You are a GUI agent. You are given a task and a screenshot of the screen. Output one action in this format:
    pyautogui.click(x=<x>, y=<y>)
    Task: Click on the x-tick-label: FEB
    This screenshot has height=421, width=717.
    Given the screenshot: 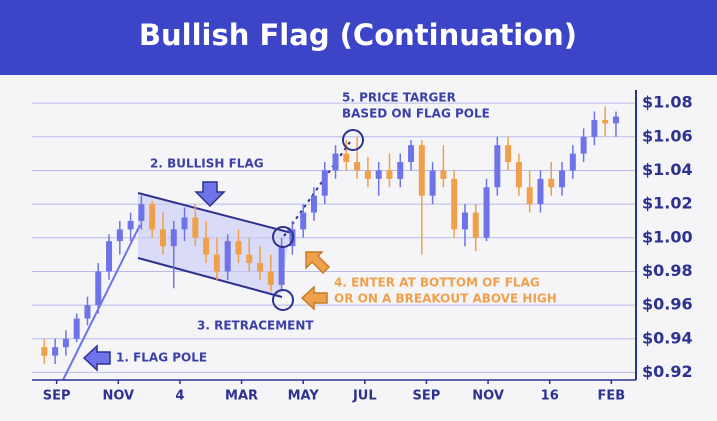 What is the action you would take?
    pyautogui.click(x=612, y=396)
    